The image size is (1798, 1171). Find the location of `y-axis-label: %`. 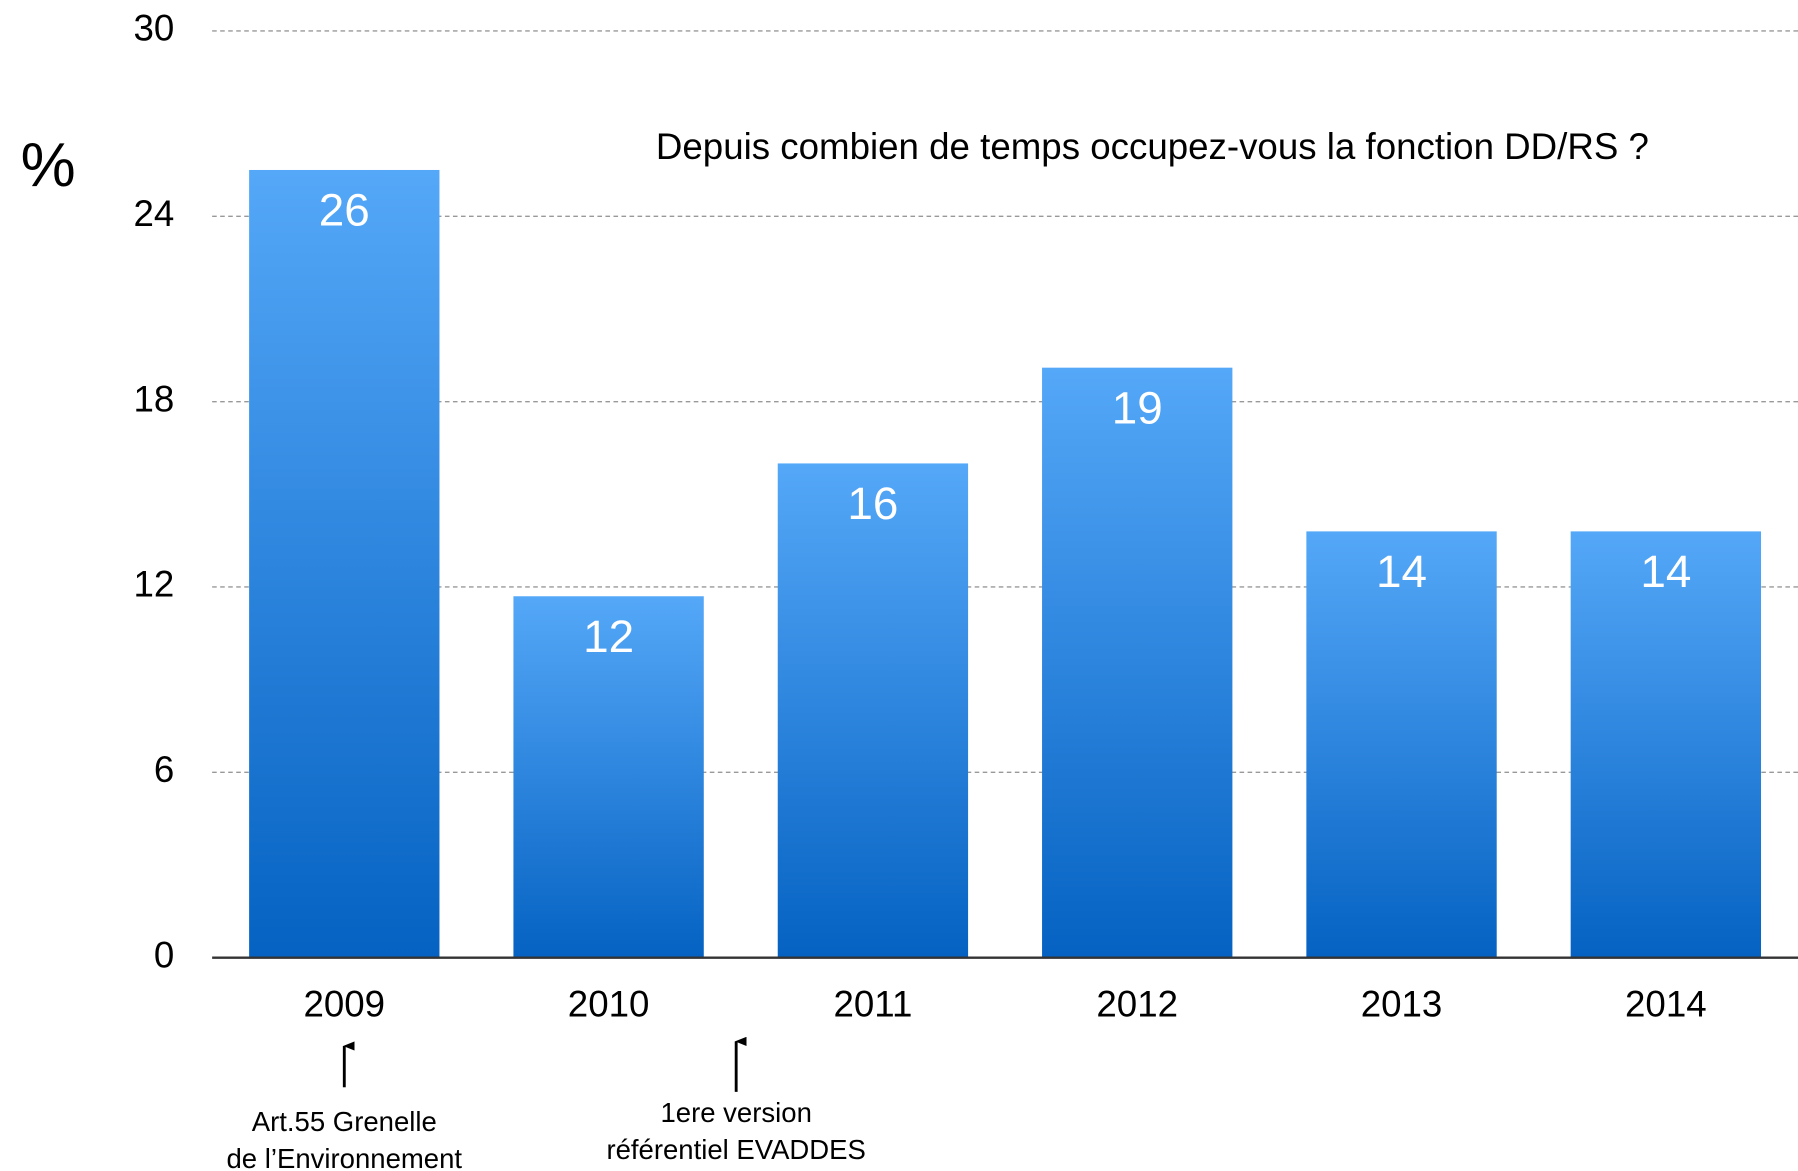

y-axis-label: % is located at coordinates (48, 165).